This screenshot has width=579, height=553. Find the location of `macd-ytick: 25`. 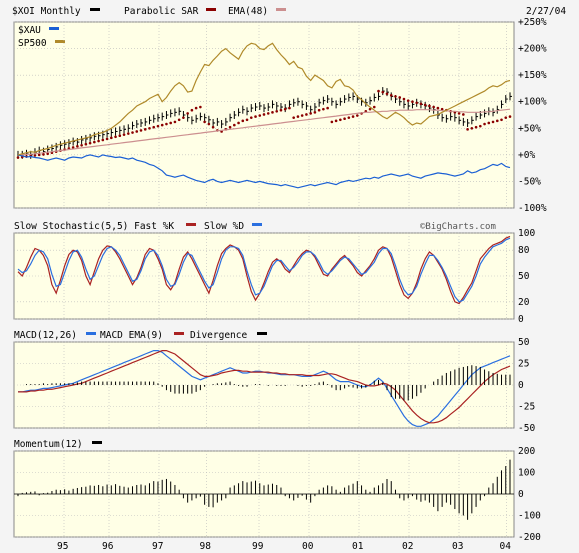

macd-ytick: 25 is located at coordinates (523, 364).